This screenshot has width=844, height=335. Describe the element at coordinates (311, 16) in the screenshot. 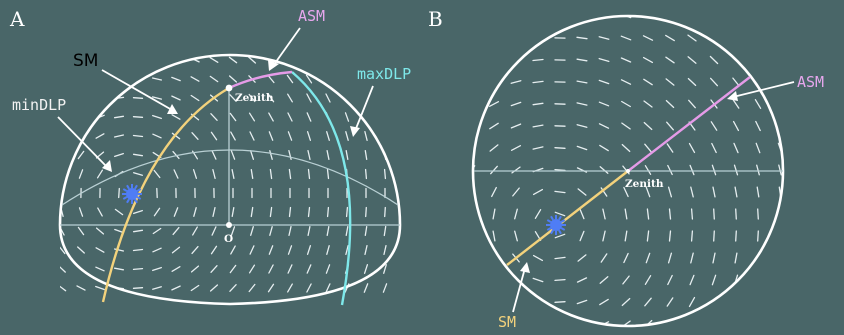

I see `asm-label-a: ASM` at that location.